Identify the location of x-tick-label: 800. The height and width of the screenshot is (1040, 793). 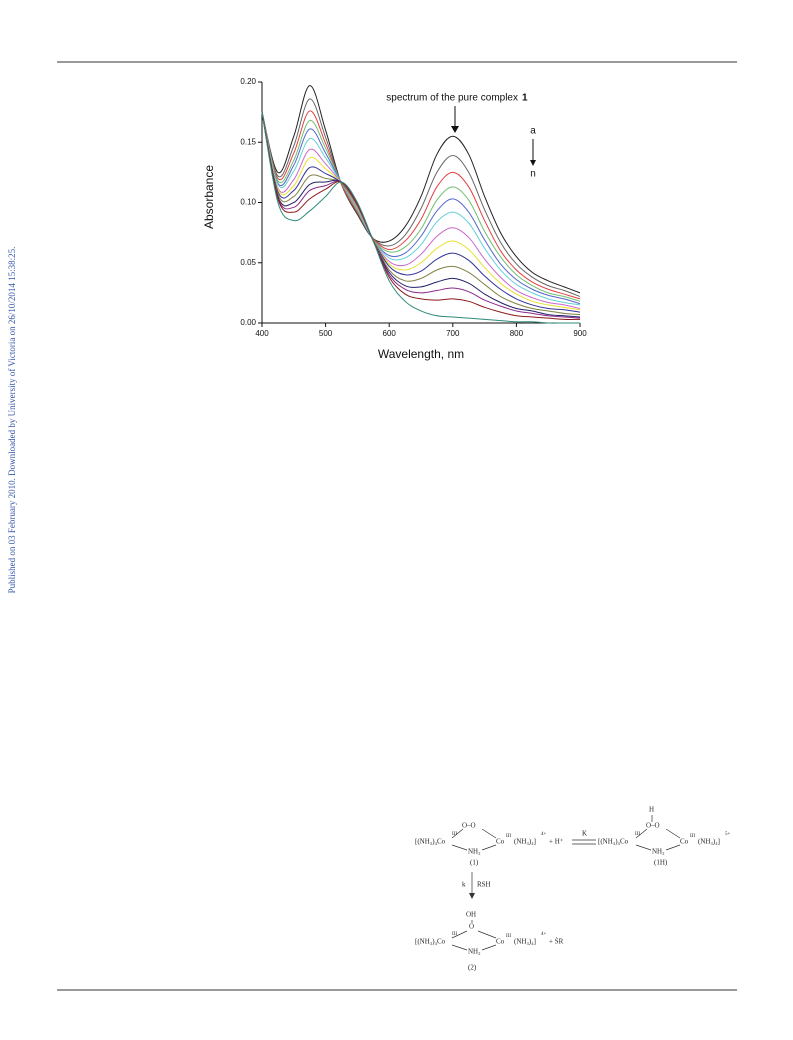
(517, 333).